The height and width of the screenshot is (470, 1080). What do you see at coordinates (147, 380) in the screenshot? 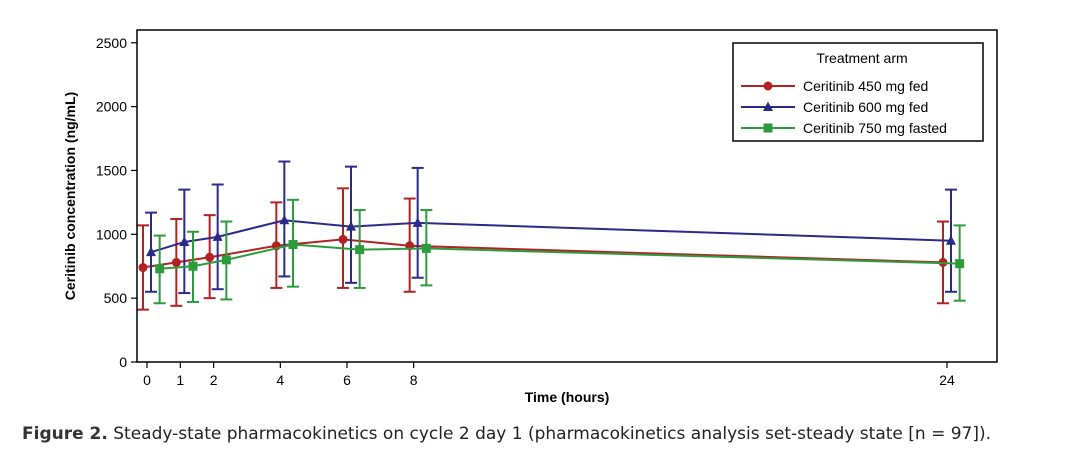
I see `x-tick-label: 0` at bounding box center [147, 380].